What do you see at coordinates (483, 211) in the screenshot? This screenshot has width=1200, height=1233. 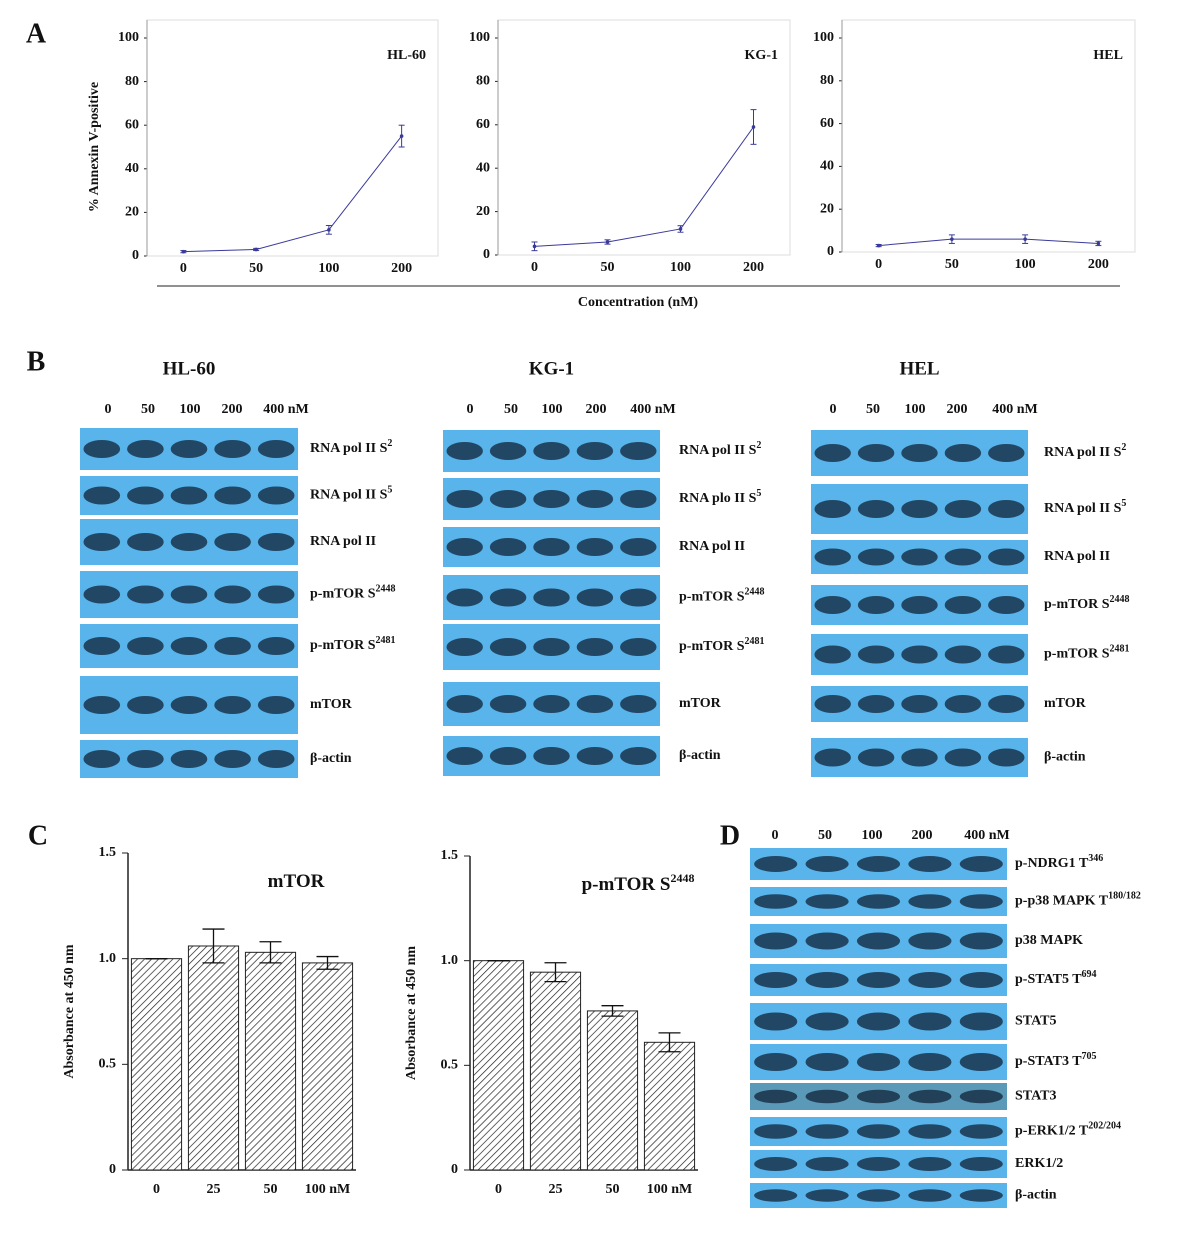 I see `y-tick-label: 20` at bounding box center [483, 211].